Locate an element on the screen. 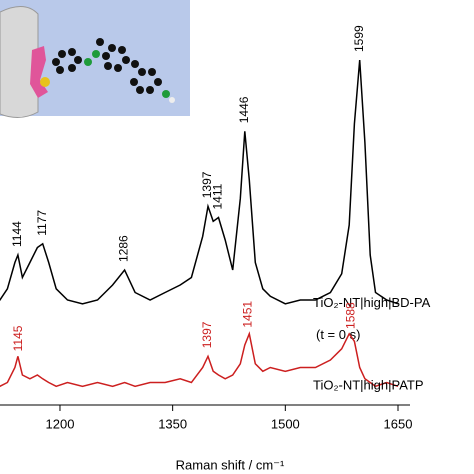 The image size is (474, 474). peak-label: 1145 is located at coordinates (18, 338).